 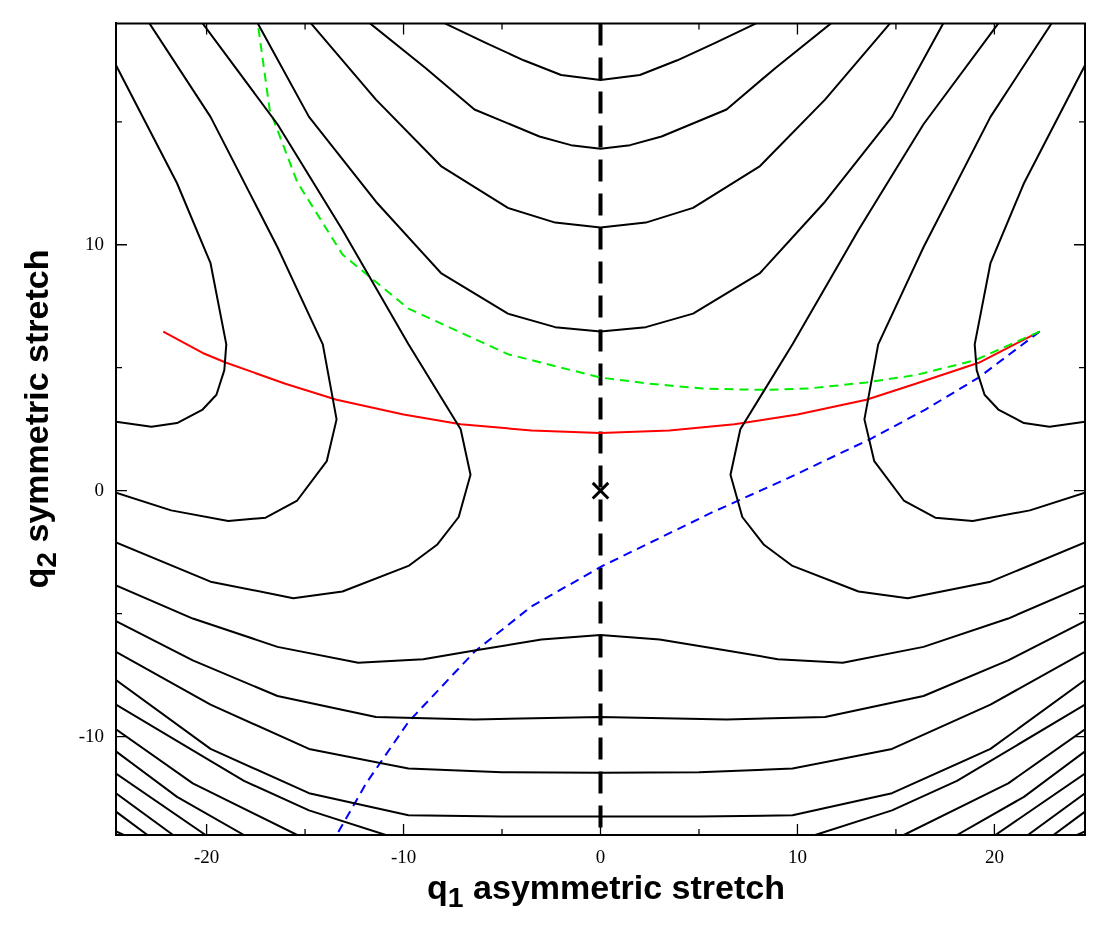 What do you see at coordinates (994, 857) in the screenshot?
I see `x-tick-label: 20` at bounding box center [994, 857].